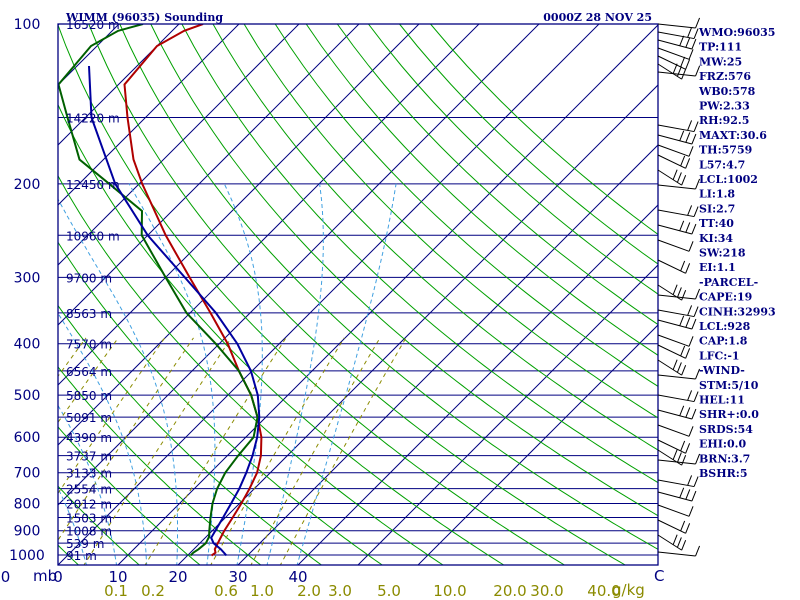 The height and width of the screenshot is (600, 800). I want to click on height-label: 2012 m, so click(89, 505).